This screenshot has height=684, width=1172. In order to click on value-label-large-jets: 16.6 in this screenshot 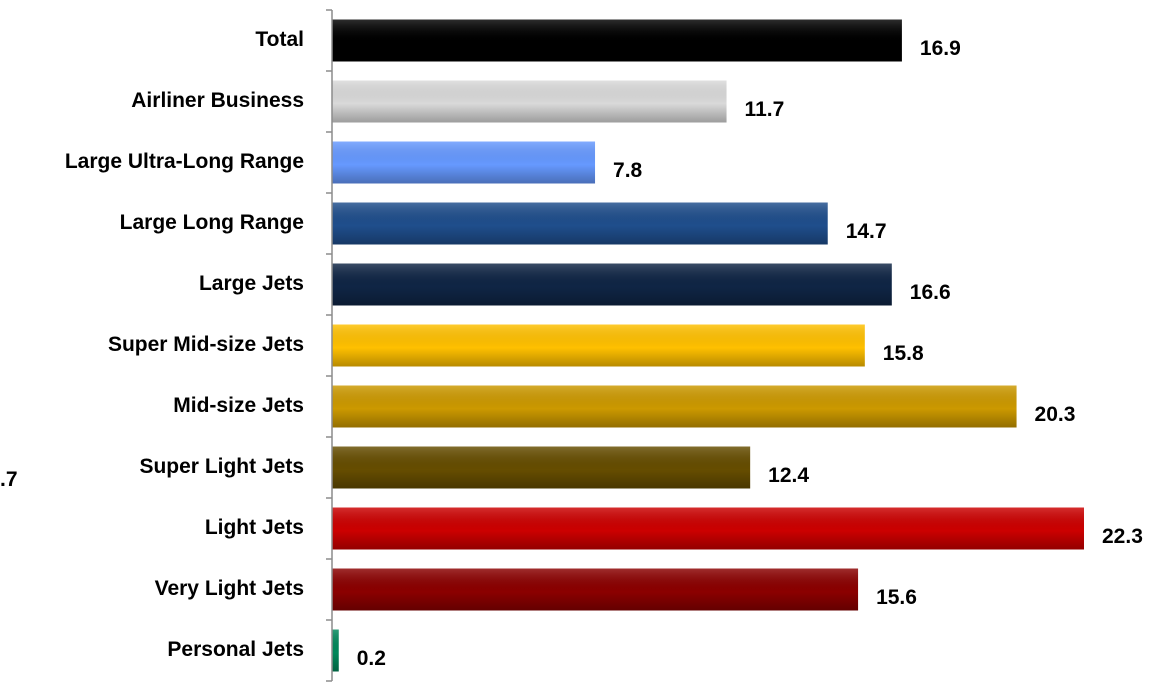, I will do `click(930, 292)`.